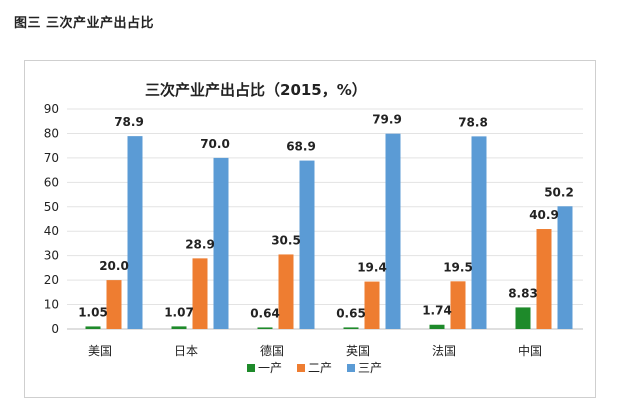 The width and height of the screenshot is (620, 406). Describe the element at coordinates (84, 23) in the screenshot. I see `figure-caption: 图三 三次产业产出占比` at that location.